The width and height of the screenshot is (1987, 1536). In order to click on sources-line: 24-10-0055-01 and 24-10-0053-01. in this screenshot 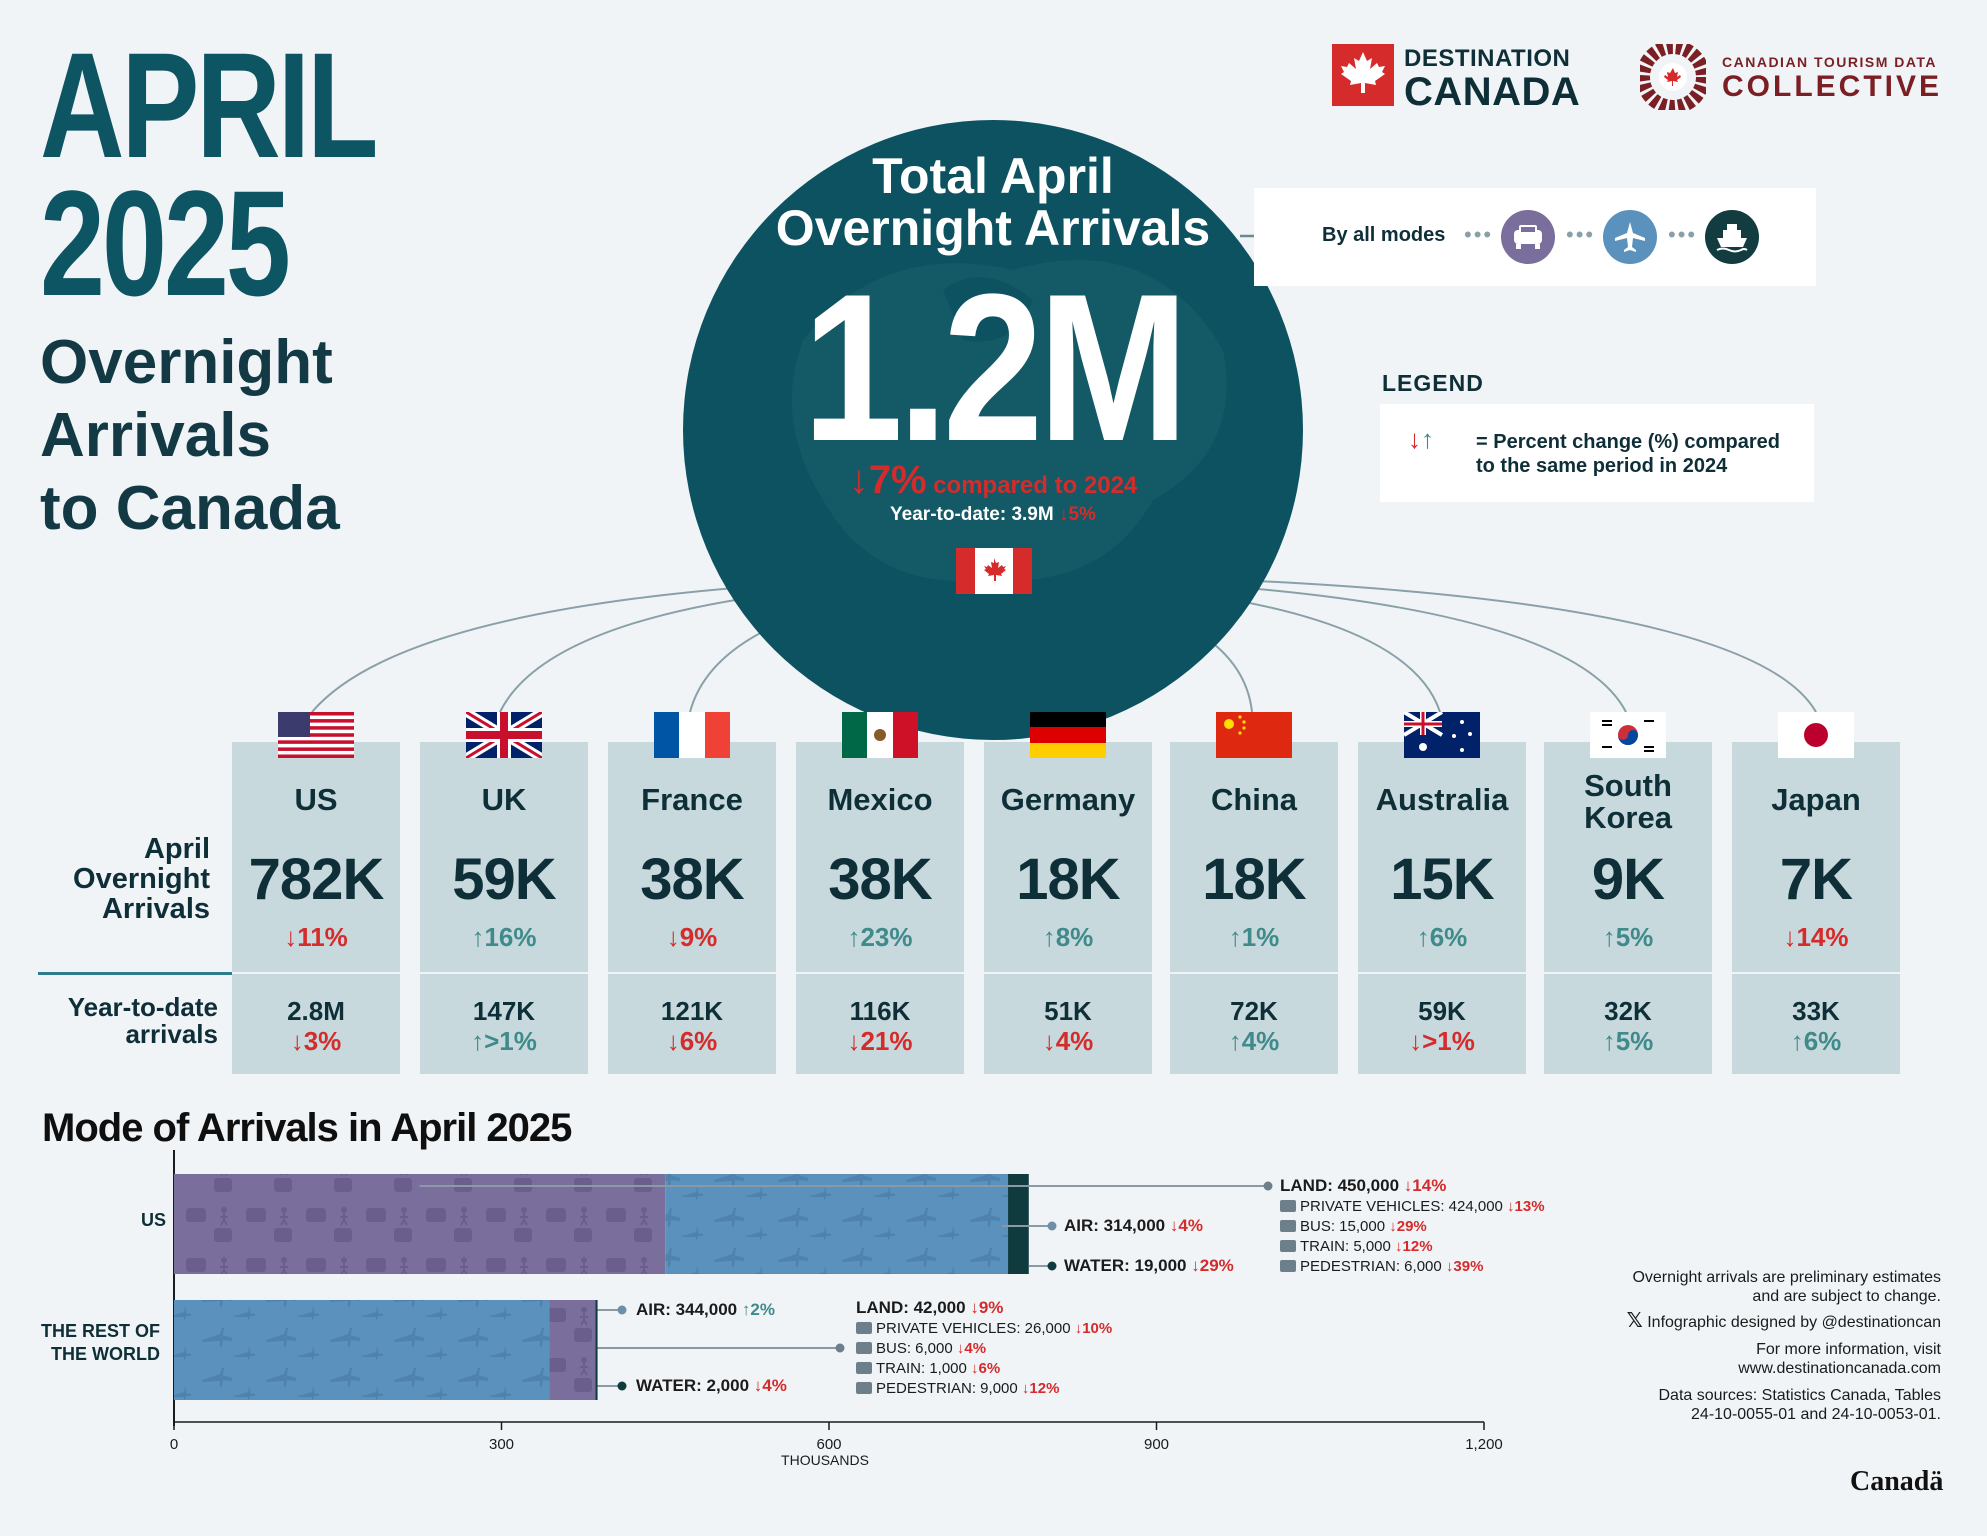, I will do `click(1816, 1414)`.